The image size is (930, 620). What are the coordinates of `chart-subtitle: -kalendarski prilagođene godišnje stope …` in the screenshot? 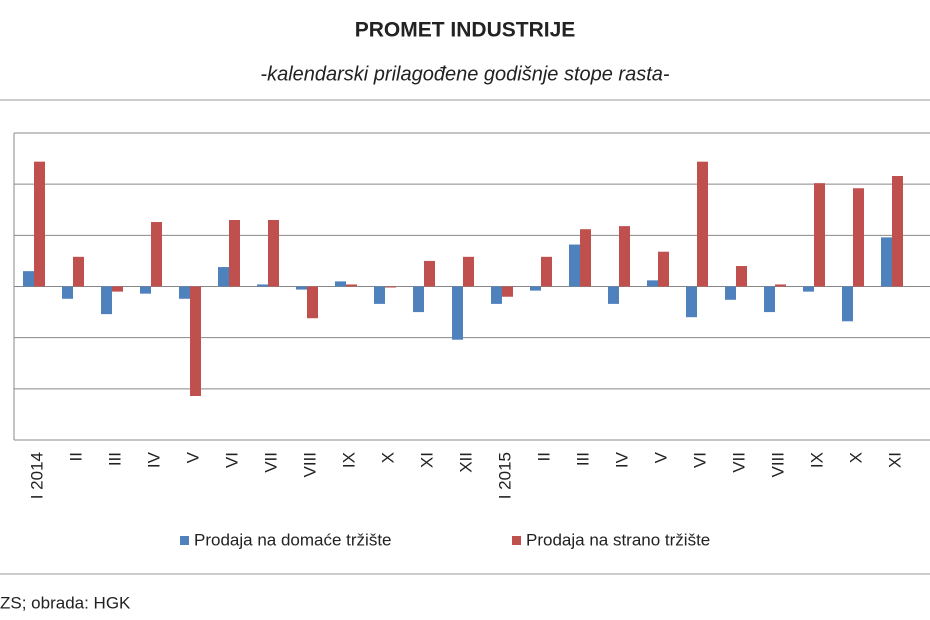 It's located at (464, 74).